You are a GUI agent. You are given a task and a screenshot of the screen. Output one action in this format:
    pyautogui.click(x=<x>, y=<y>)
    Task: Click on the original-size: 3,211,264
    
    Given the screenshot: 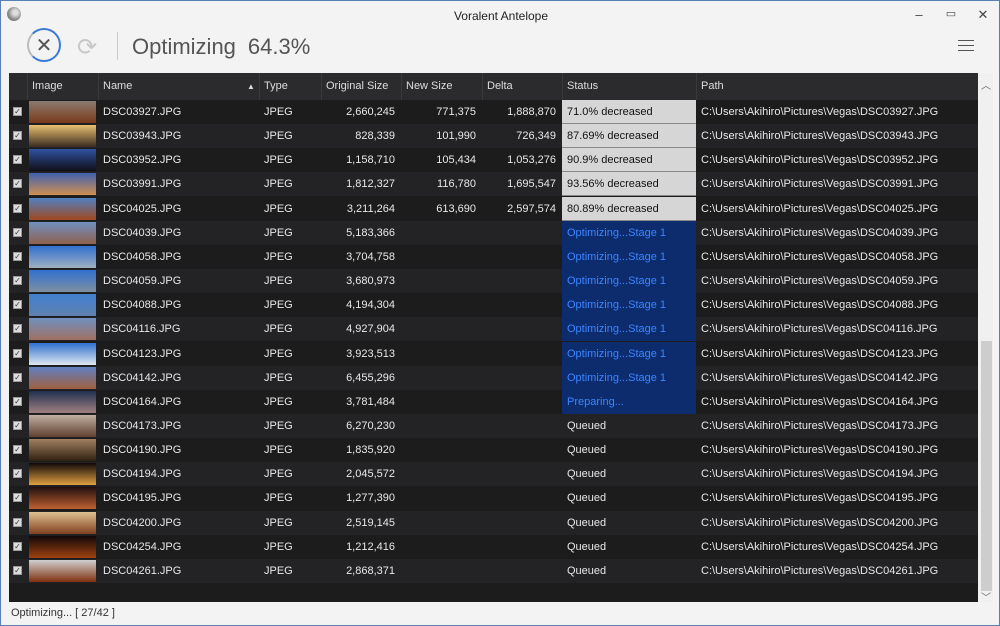 What is the action you would take?
    pyautogui.click(x=370, y=208)
    